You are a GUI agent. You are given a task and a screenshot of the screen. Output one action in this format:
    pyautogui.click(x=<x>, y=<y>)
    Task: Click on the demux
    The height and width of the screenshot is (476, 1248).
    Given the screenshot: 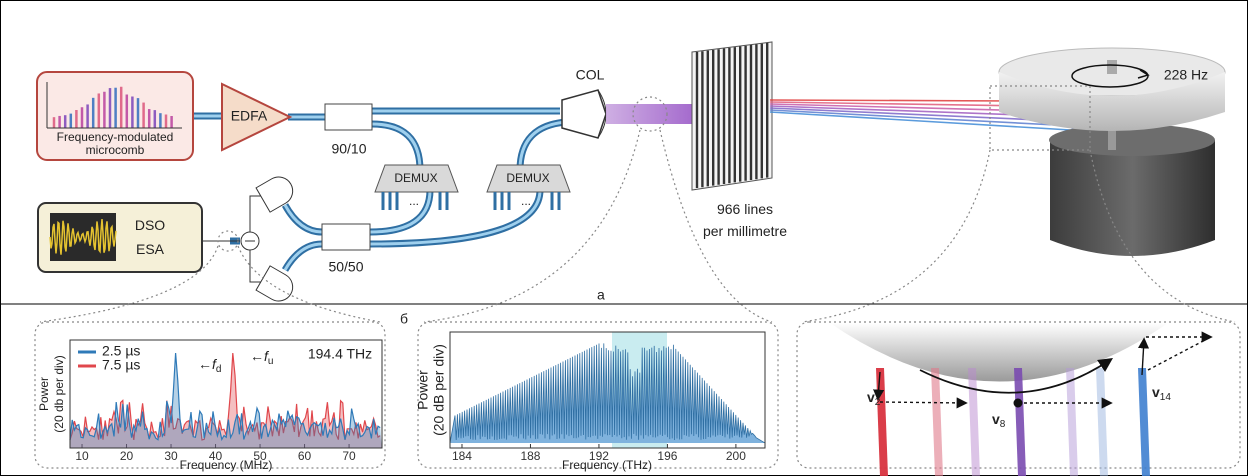 What is the action you would take?
    pyautogui.click(x=472, y=187)
    